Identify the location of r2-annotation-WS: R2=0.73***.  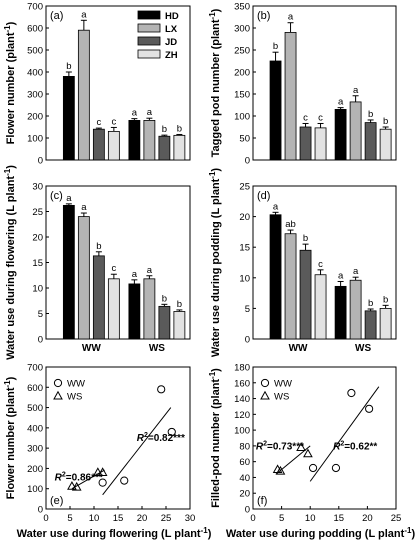
(280, 446).